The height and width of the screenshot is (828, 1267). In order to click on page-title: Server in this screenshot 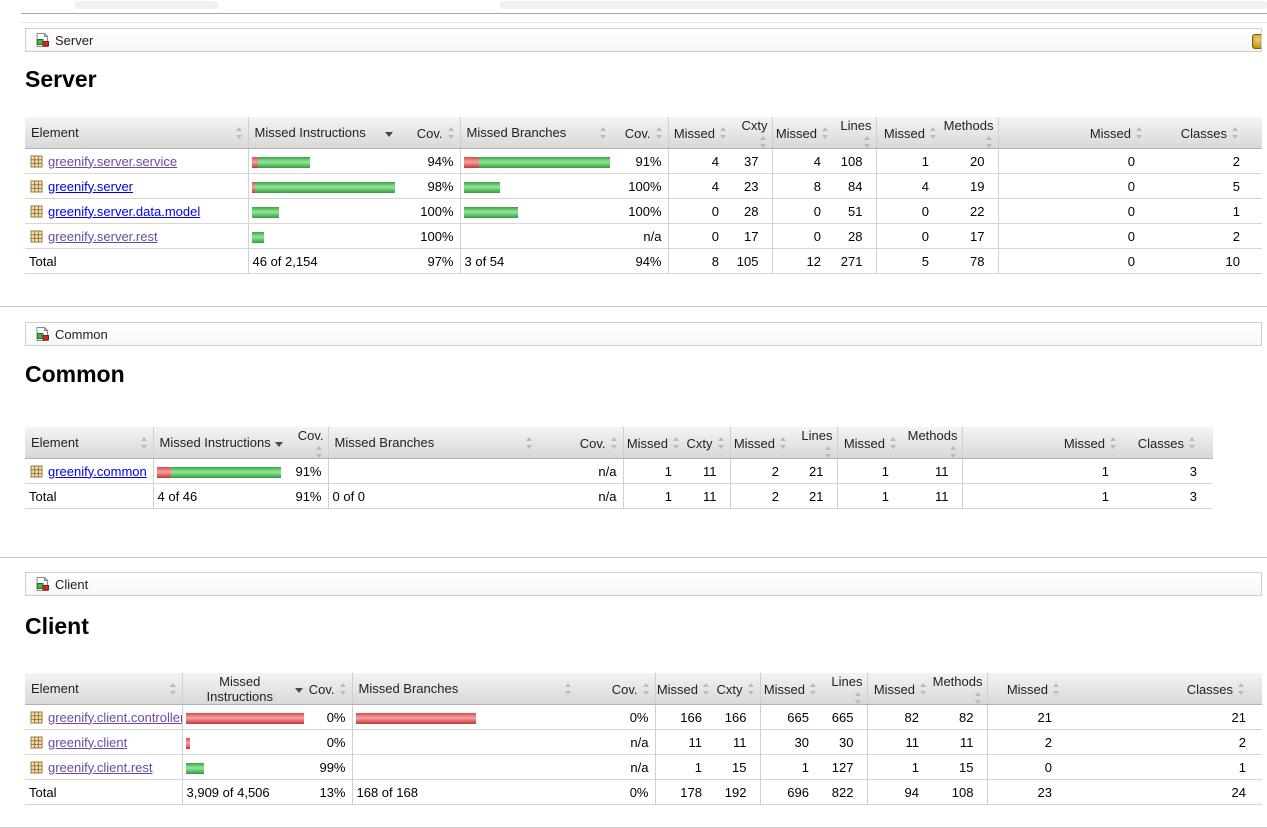, I will do `click(61, 79)`.